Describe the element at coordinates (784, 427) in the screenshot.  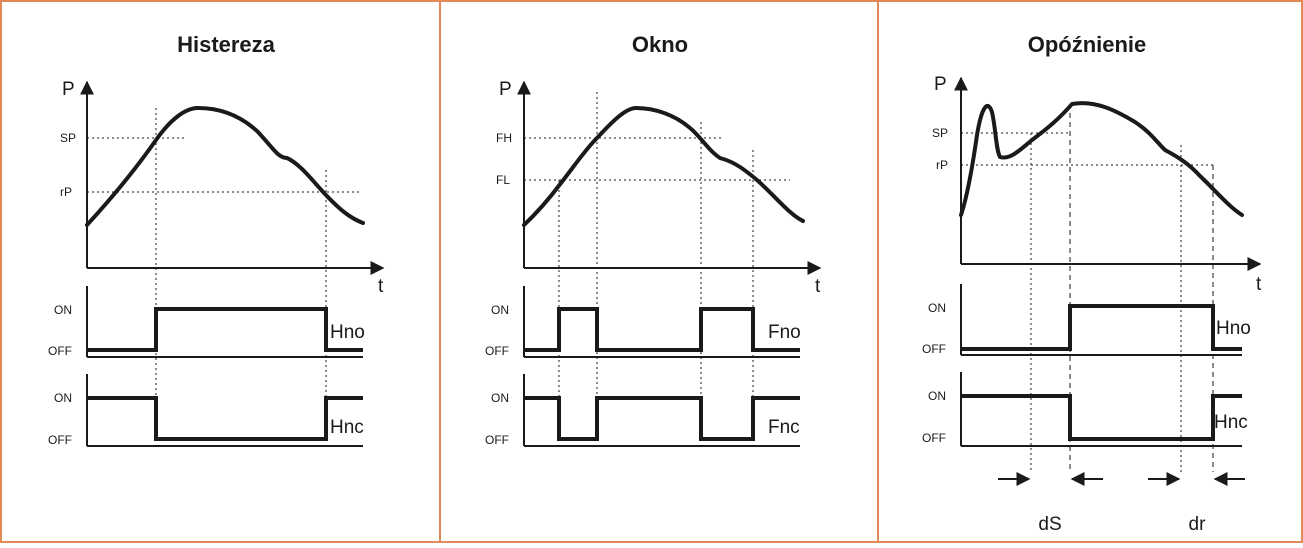
I see `output-label-nc: Fnc` at that location.